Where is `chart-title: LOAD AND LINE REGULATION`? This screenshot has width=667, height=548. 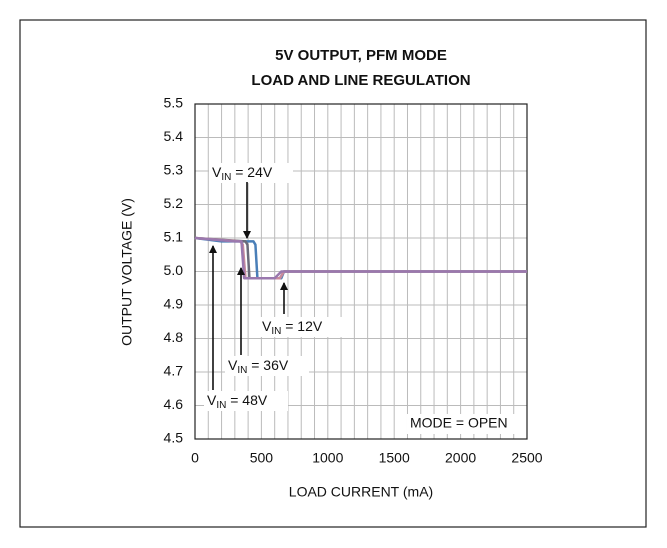 chart-title: LOAD AND LINE REGULATION is located at coordinates (360, 80).